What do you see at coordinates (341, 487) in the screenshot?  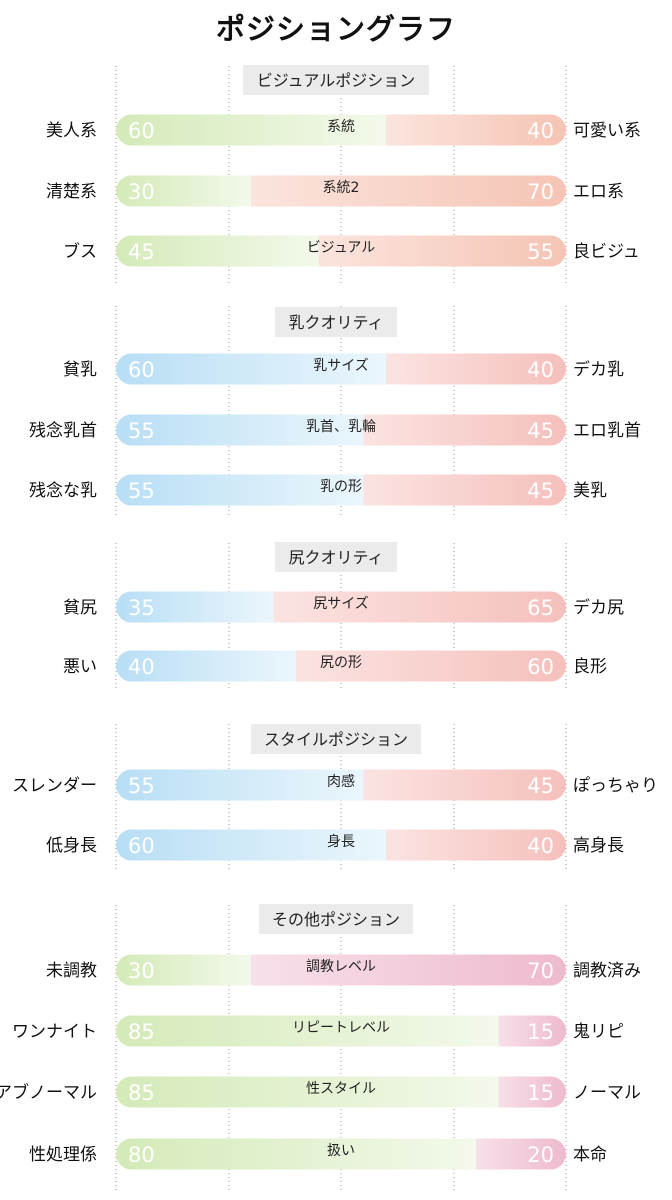 I see `bar-label: 乳の形` at bounding box center [341, 487].